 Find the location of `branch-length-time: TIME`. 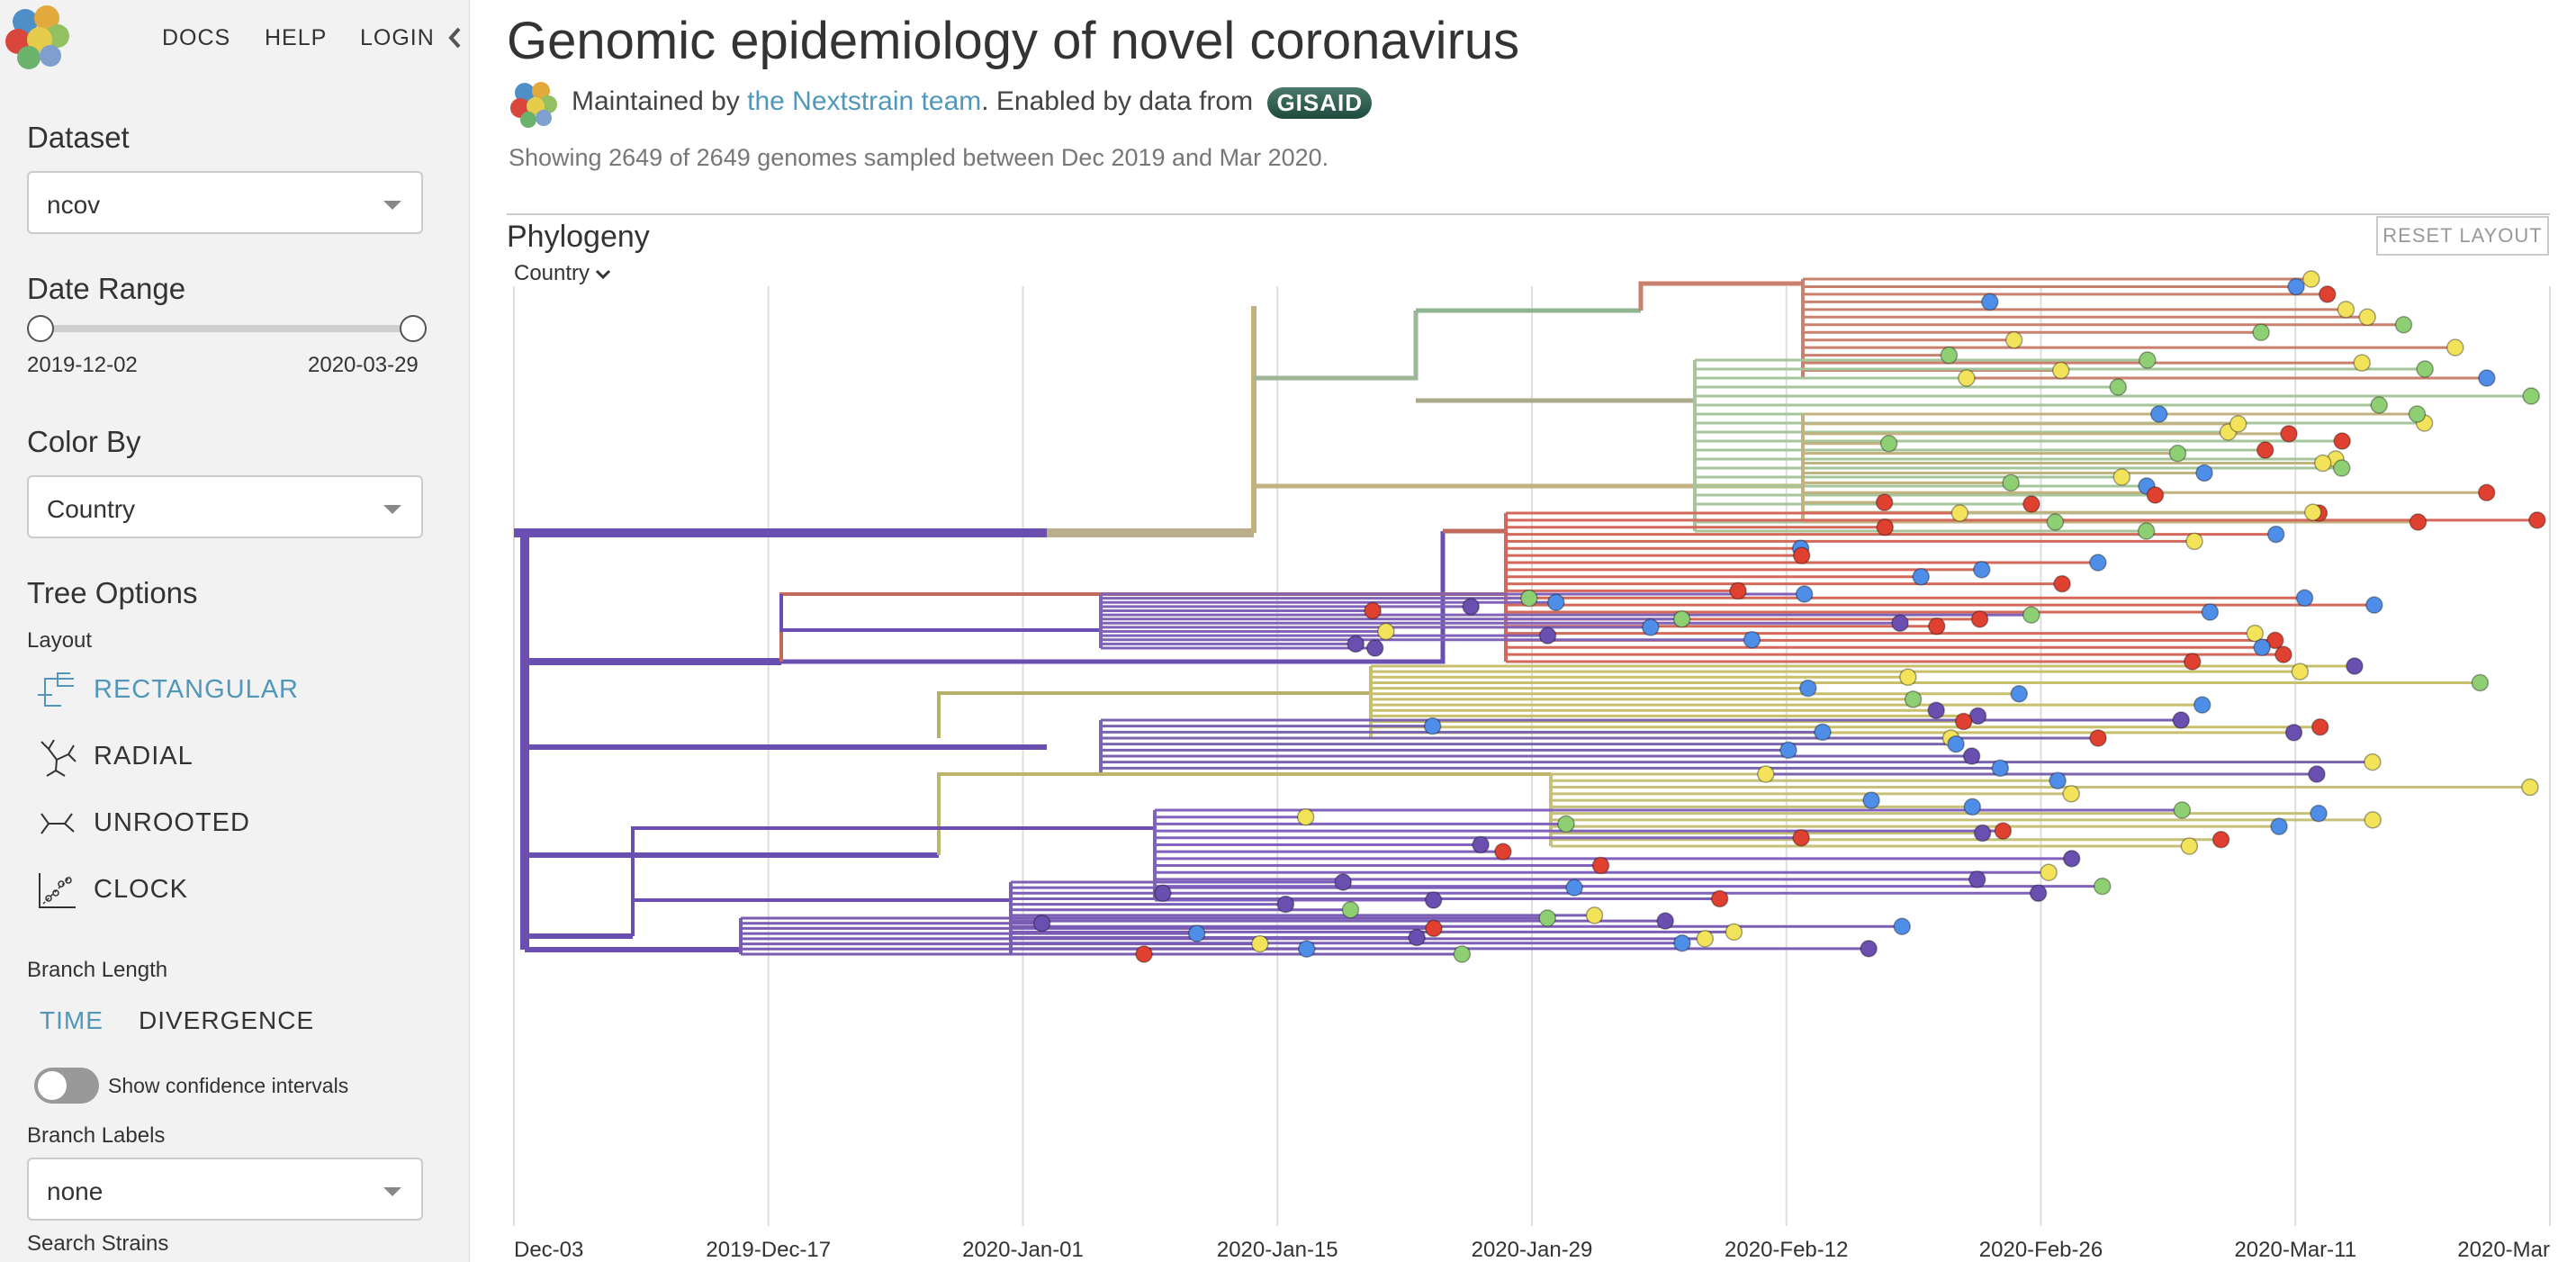

branch-length-time: TIME is located at coordinates (72, 1020).